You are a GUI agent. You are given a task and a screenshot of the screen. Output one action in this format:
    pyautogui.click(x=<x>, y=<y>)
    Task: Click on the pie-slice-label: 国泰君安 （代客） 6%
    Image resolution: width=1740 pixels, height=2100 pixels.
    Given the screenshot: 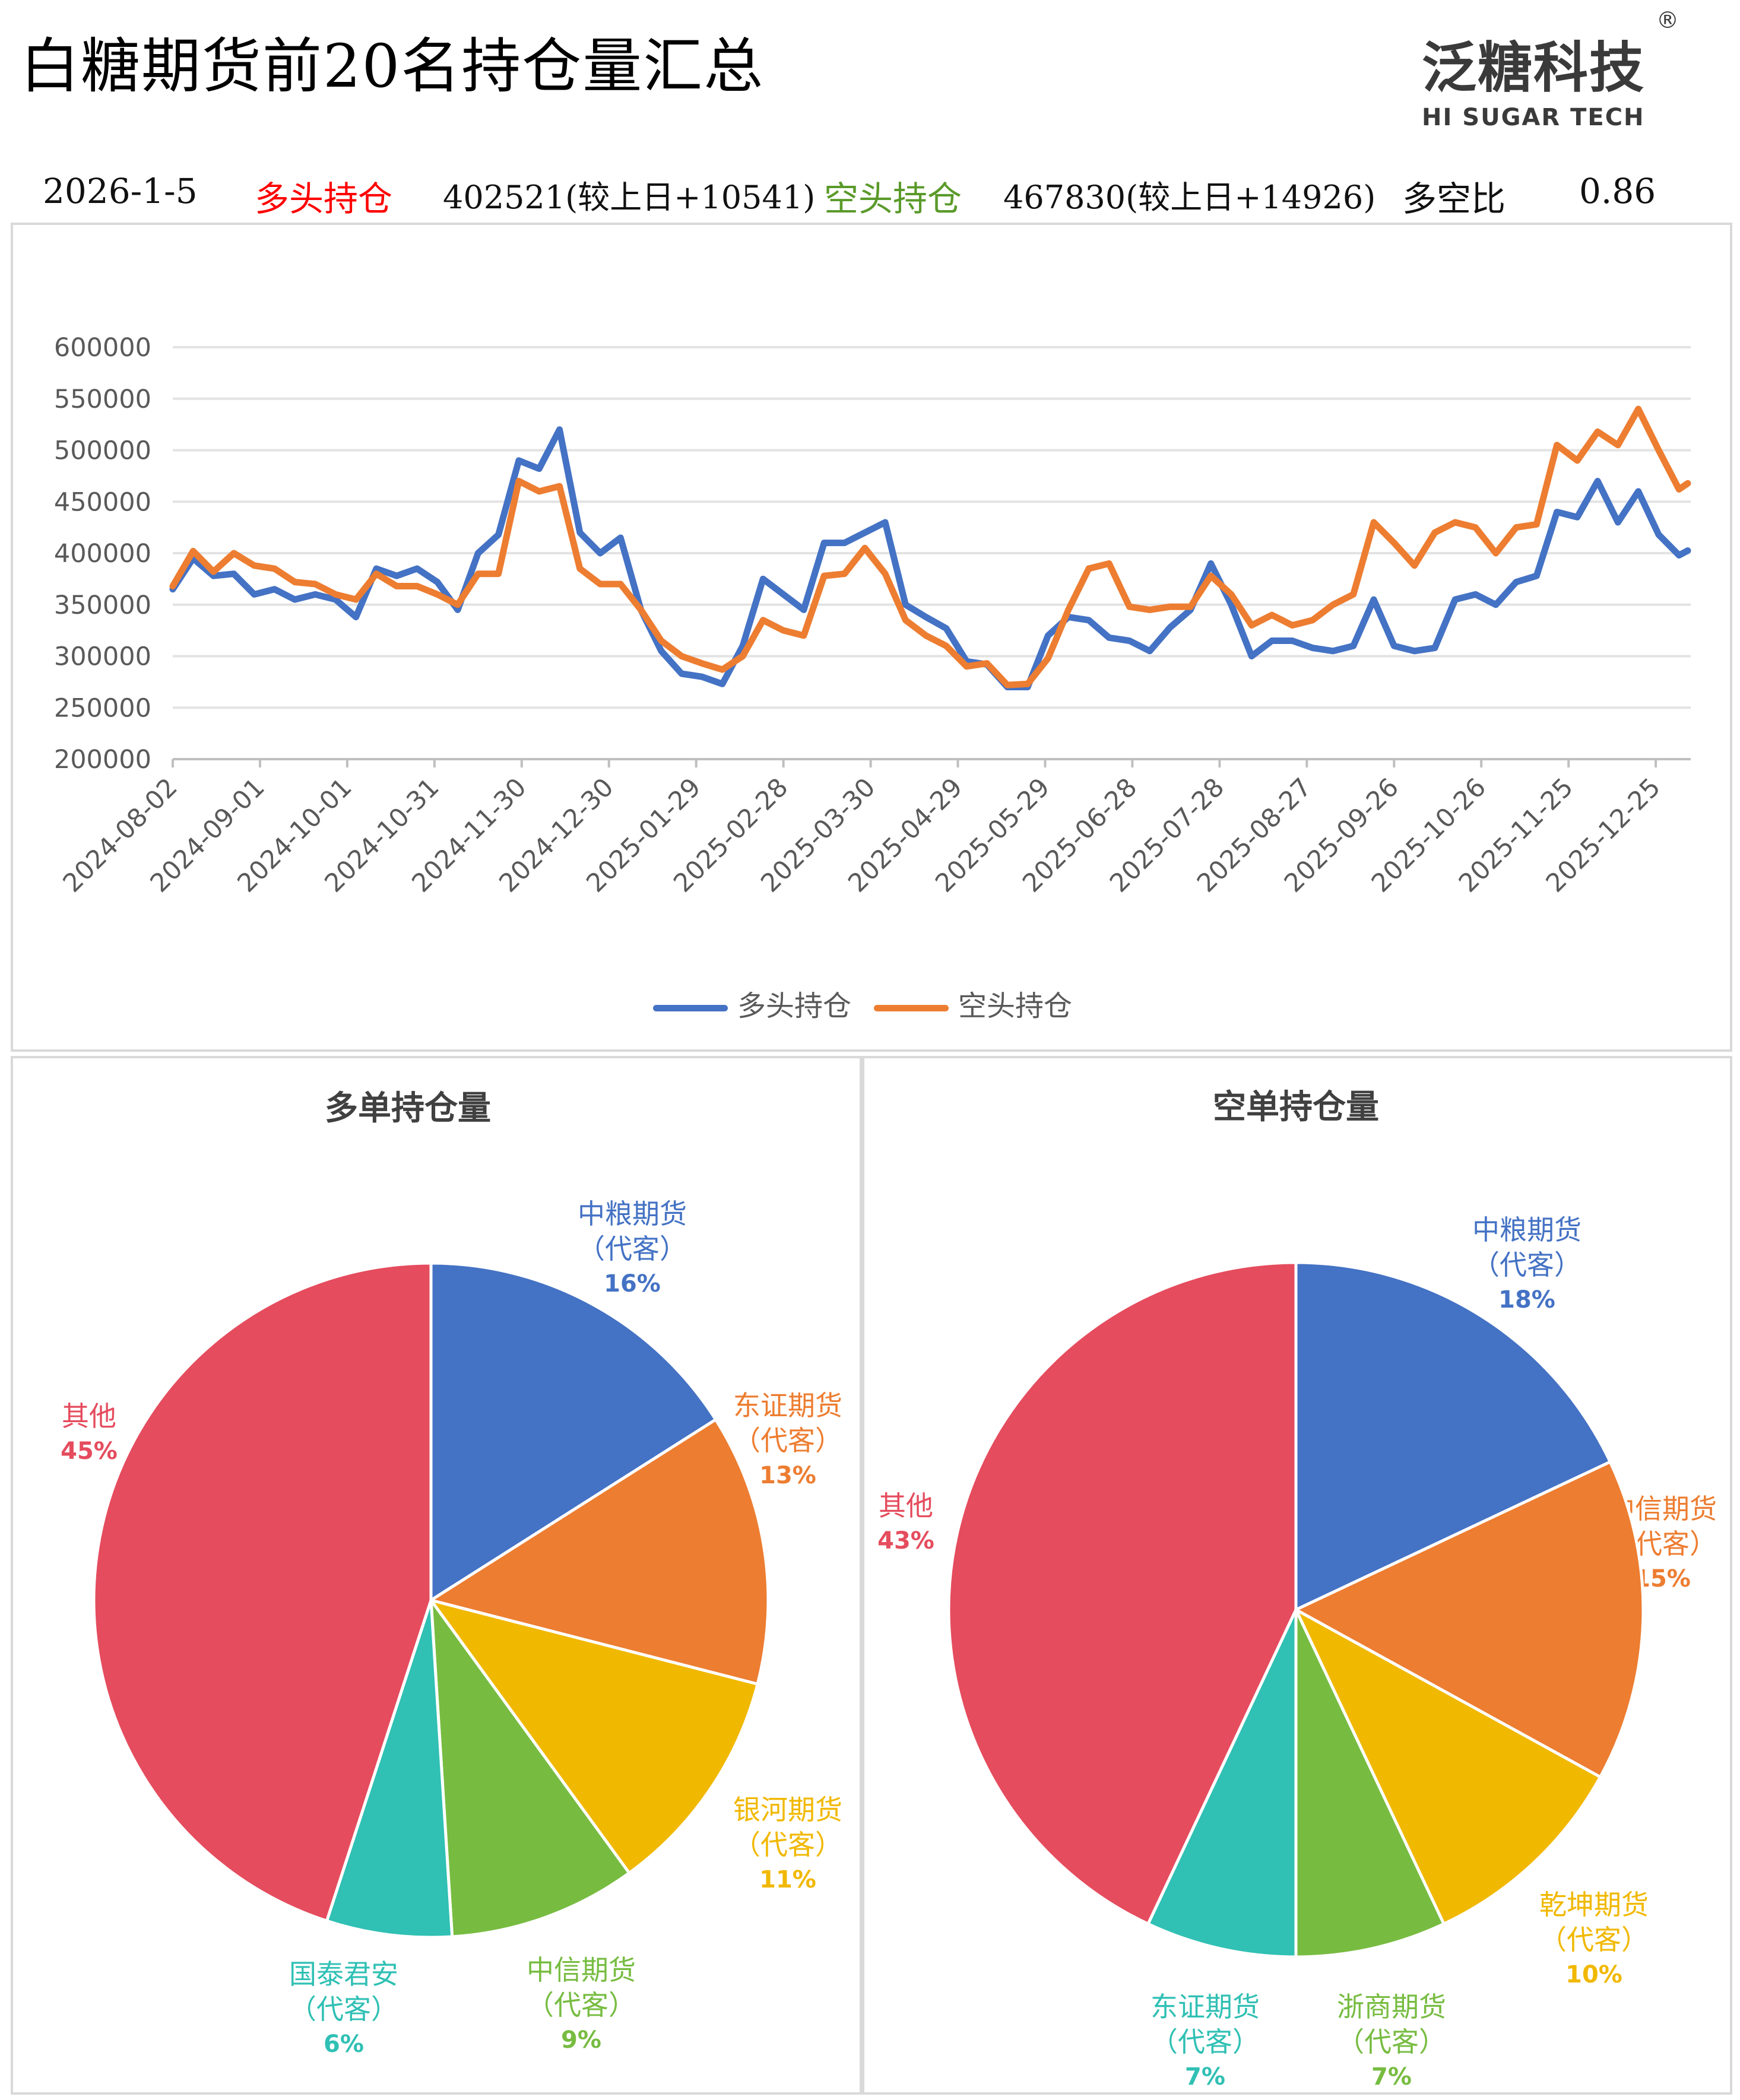 What is the action you would take?
    pyautogui.click(x=343, y=2010)
    